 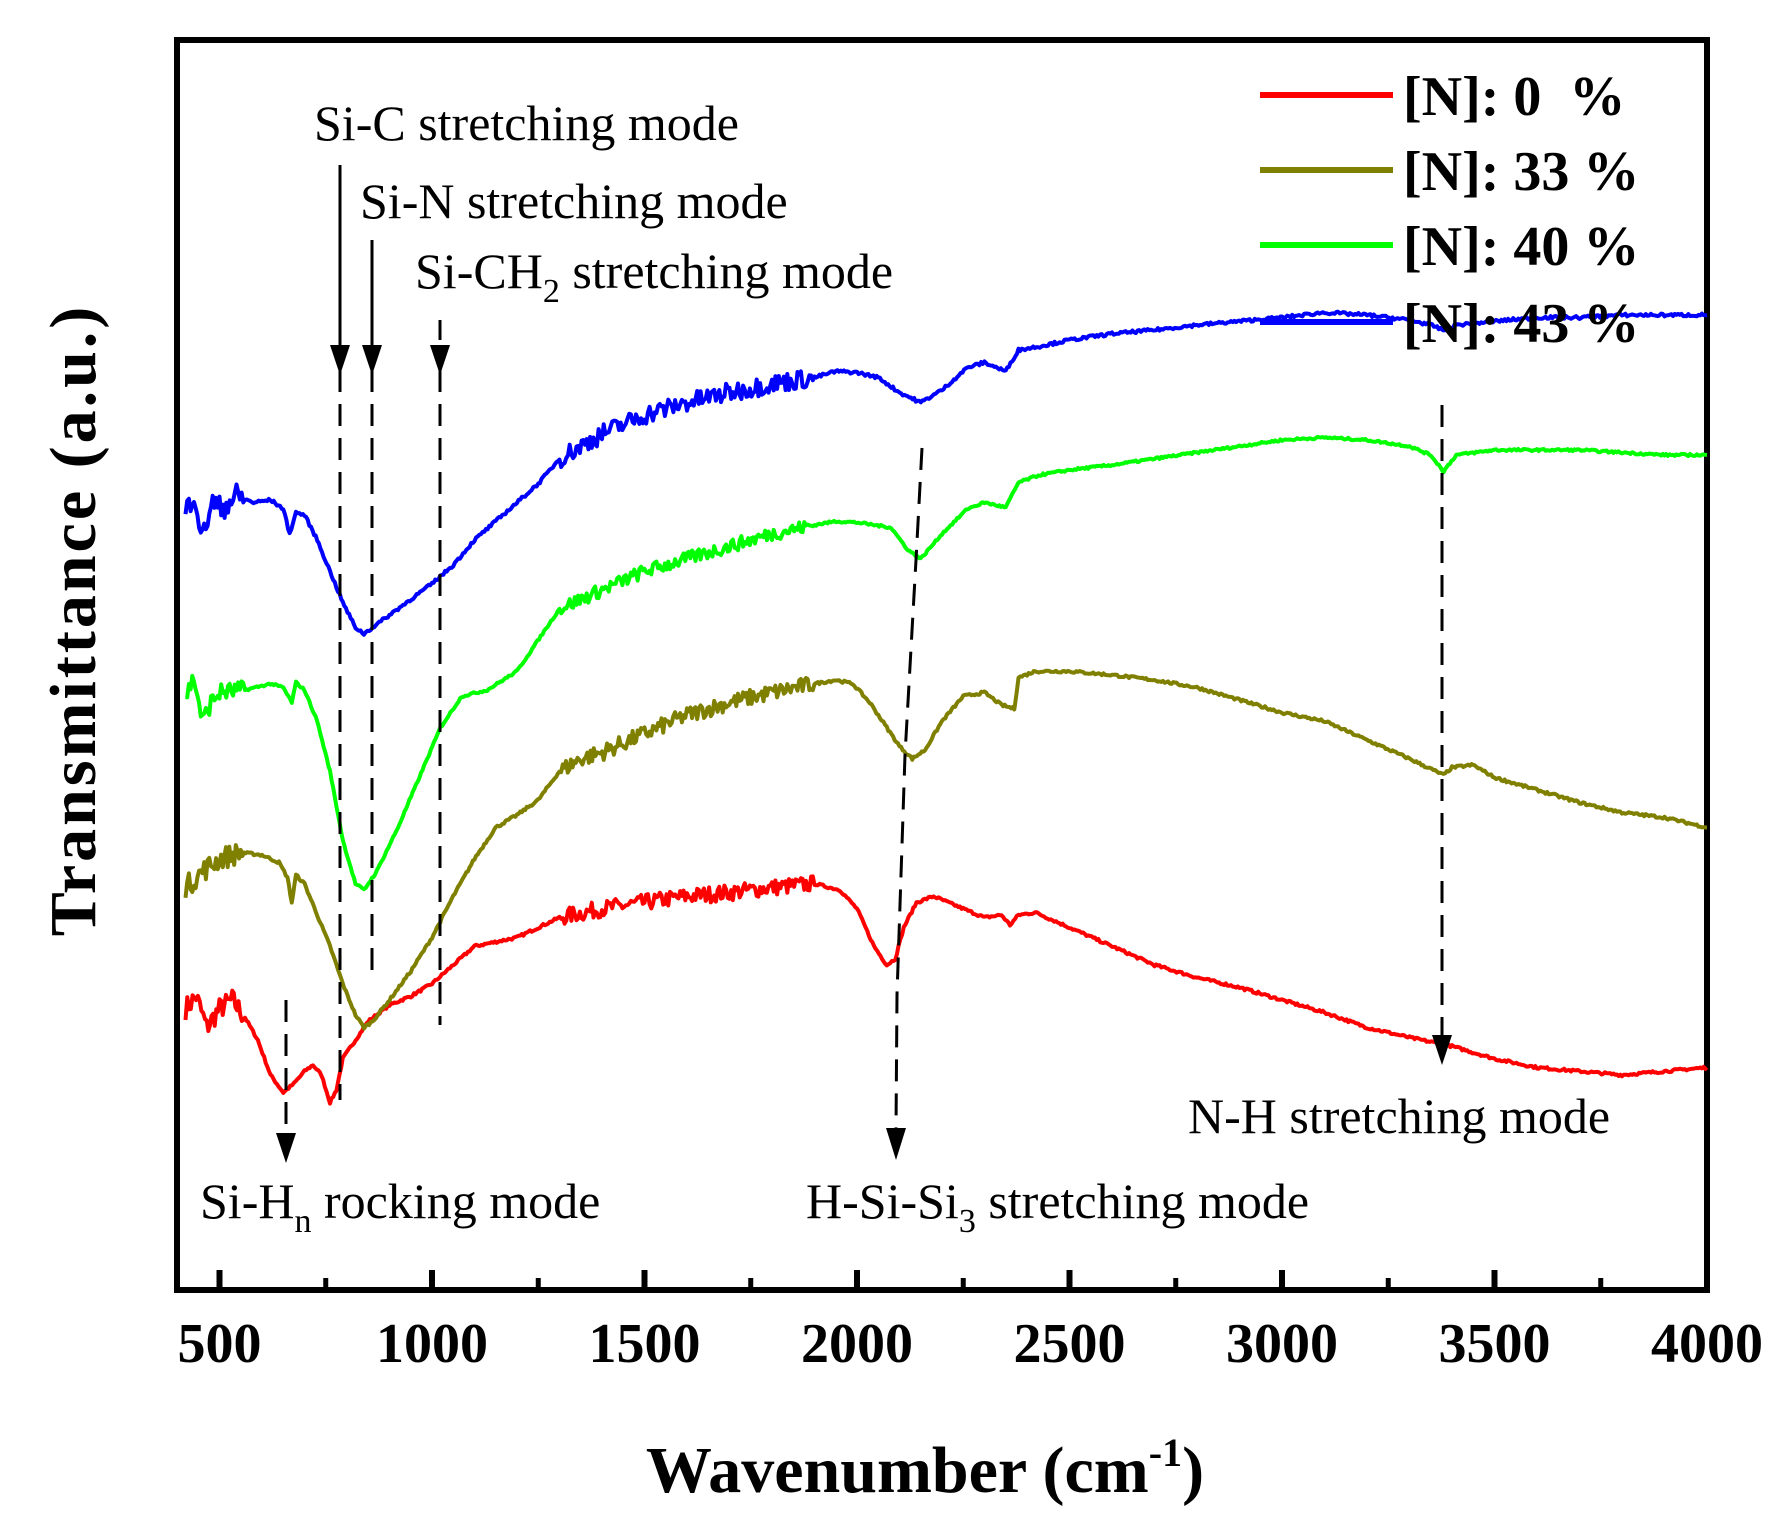 I want to click on arrowhead-h-si-si3, so click(x=896, y=1144).